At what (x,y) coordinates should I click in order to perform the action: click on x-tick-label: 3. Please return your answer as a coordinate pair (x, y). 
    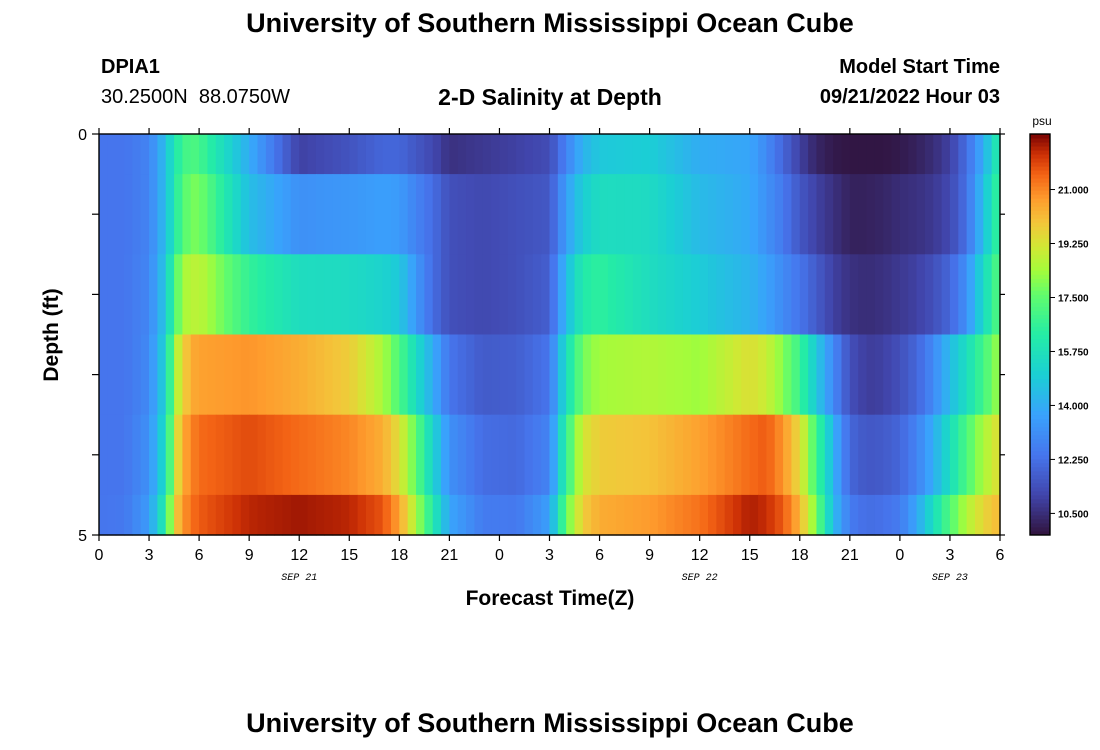
    Looking at the image, I should click on (949, 555).